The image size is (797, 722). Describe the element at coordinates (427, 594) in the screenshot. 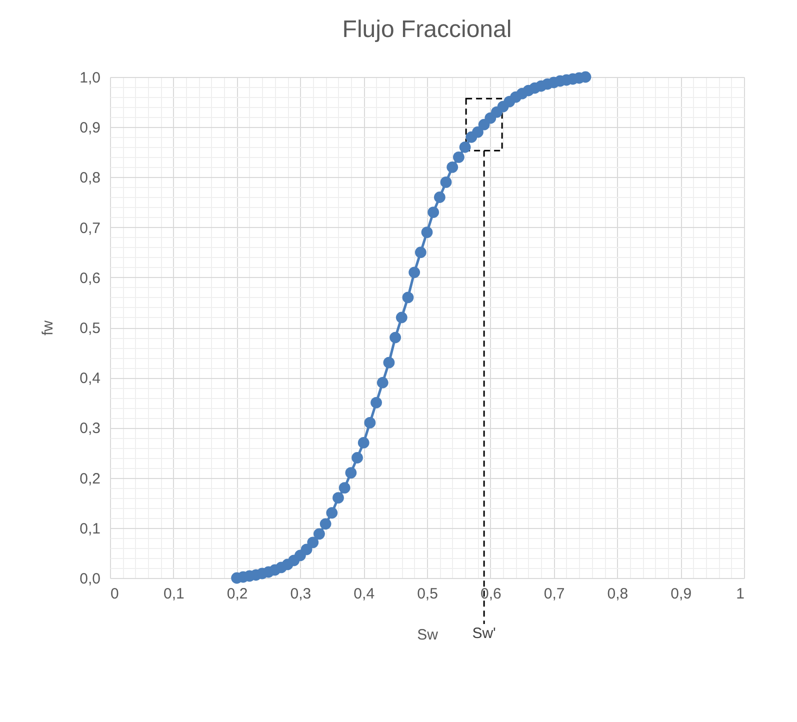

I see `x-tick-label: 0,5` at that location.